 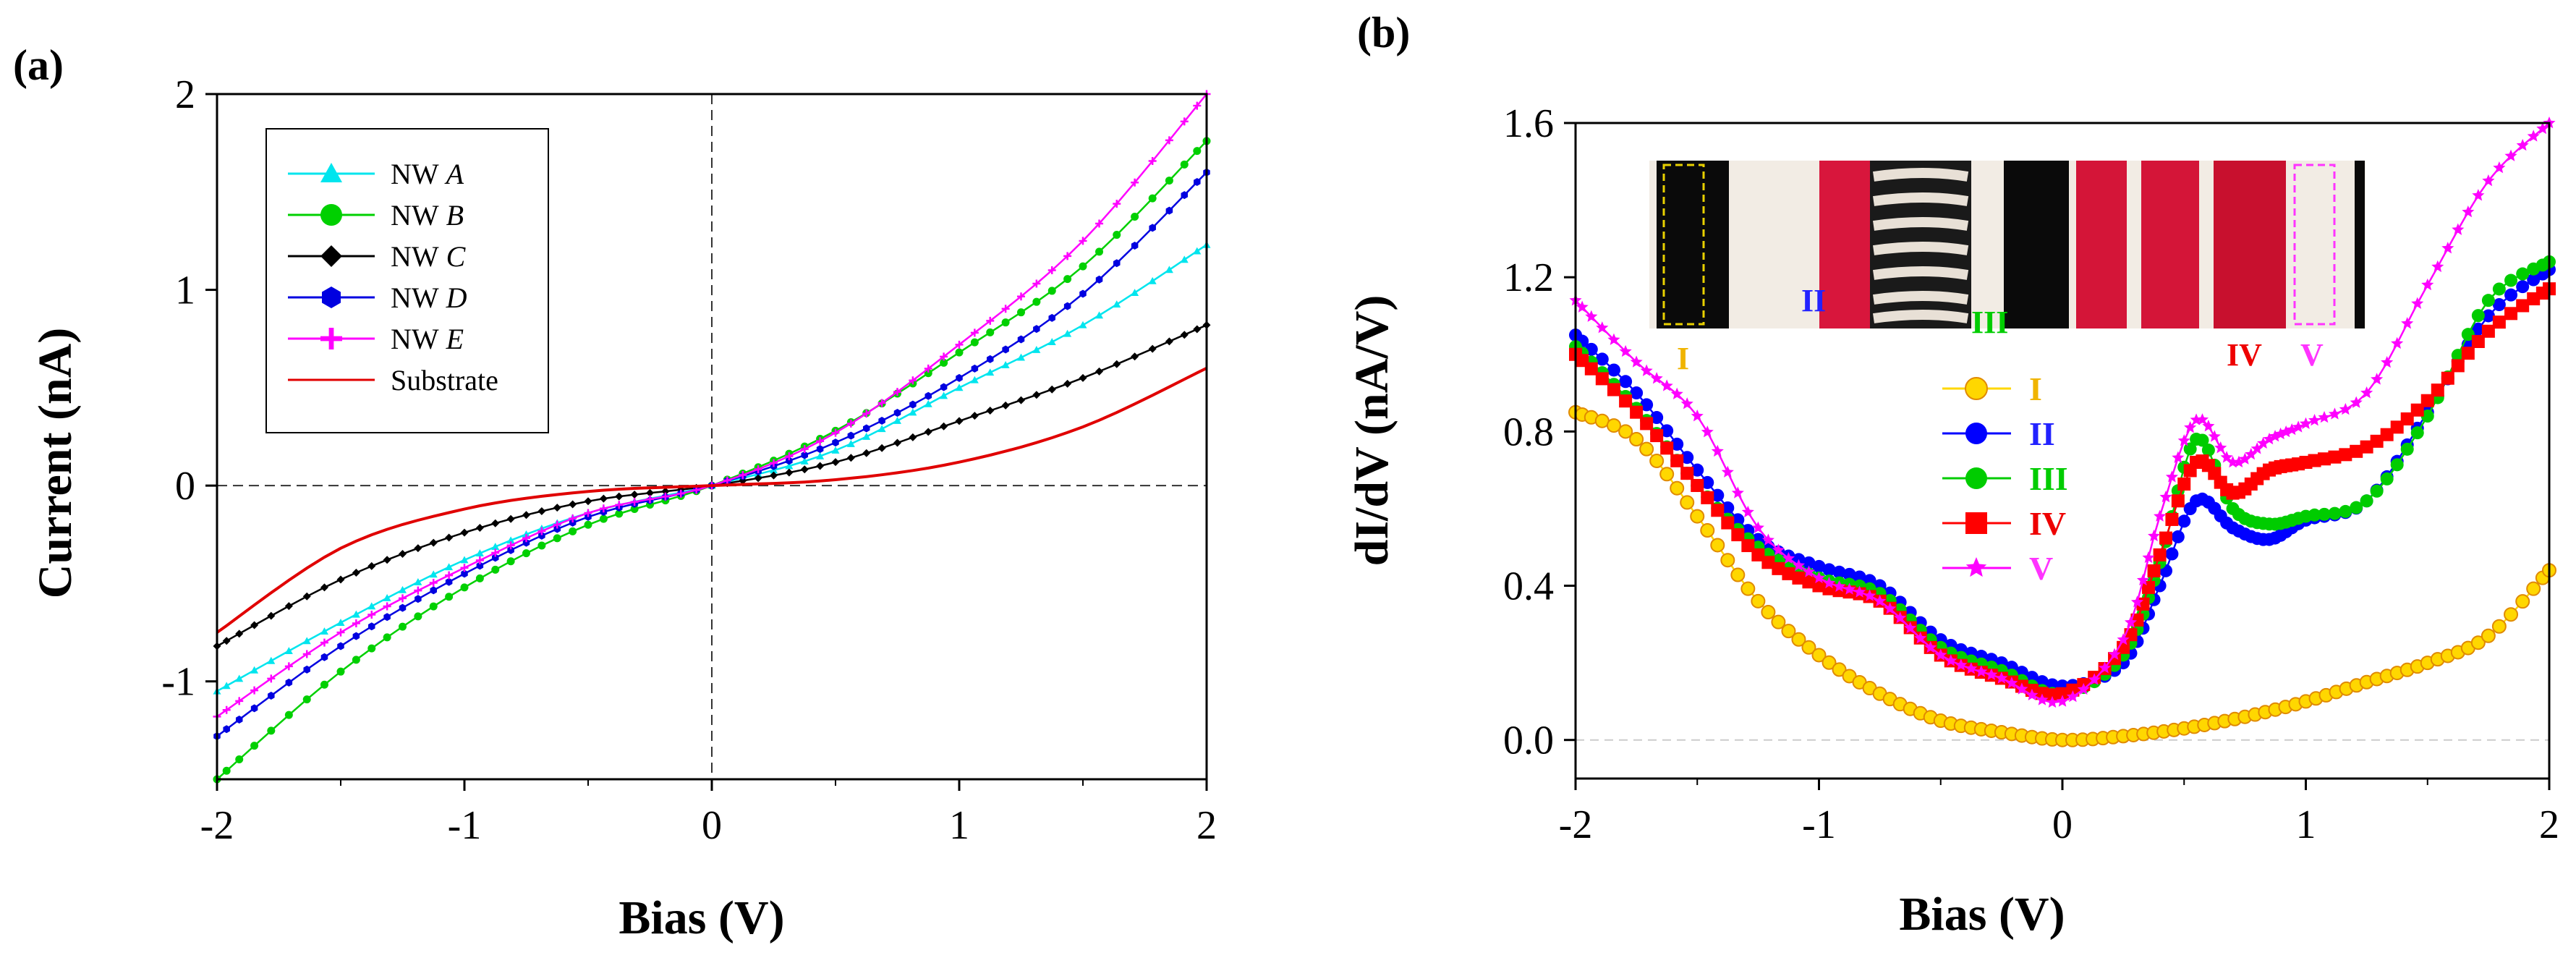 I want to click on x-tick-label: -2, so click(x=217, y=825).